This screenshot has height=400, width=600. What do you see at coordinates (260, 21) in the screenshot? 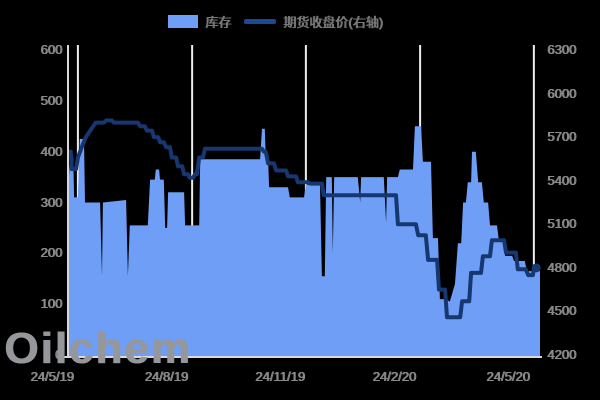
I see `line-series-swatch` at bounding box center [260, 21].